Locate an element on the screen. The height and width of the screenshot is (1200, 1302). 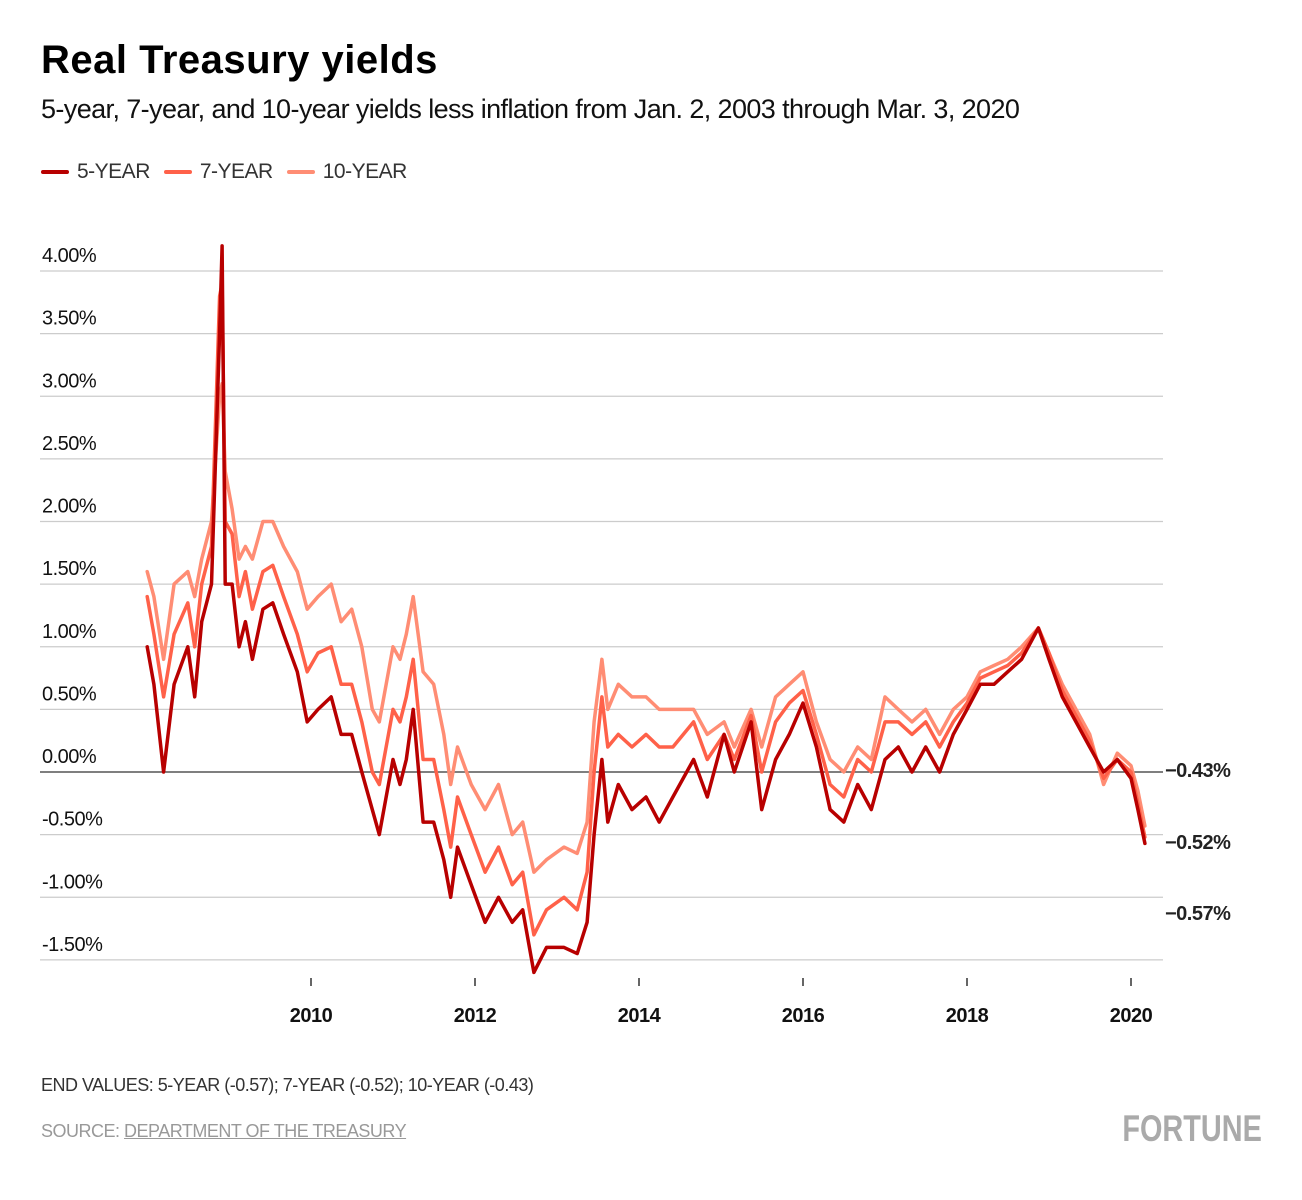
x-axis: 2010 2012 2014 2016 2018 2020 is located at coordinates (721, 1002).